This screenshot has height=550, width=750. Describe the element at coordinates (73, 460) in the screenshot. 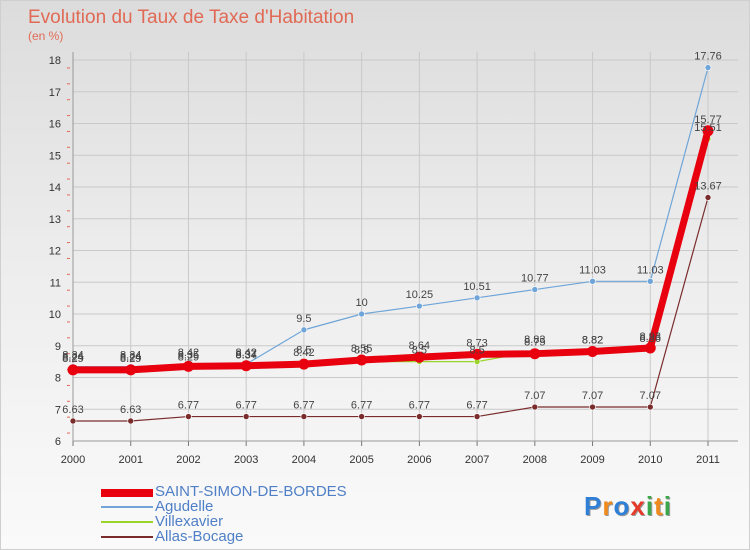

I see `x-tick-label: 2000` at that location.